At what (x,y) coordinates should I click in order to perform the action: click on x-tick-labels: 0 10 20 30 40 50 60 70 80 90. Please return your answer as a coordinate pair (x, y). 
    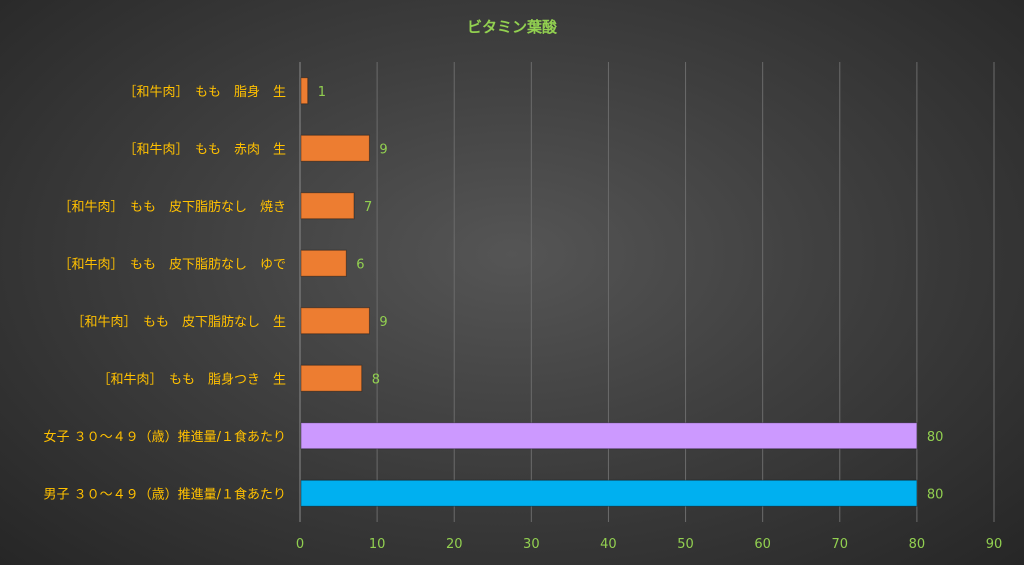
    Looking at the image, I should click on (649, 544).